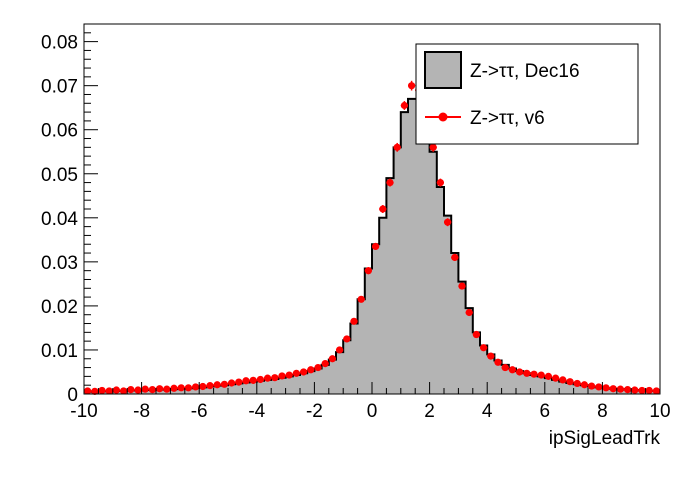 The height and width of the screenshot is (477, 696). Describe the element at coordinates (72, 395) in the screenshot. I see `y-tick-label: 0` at that location.